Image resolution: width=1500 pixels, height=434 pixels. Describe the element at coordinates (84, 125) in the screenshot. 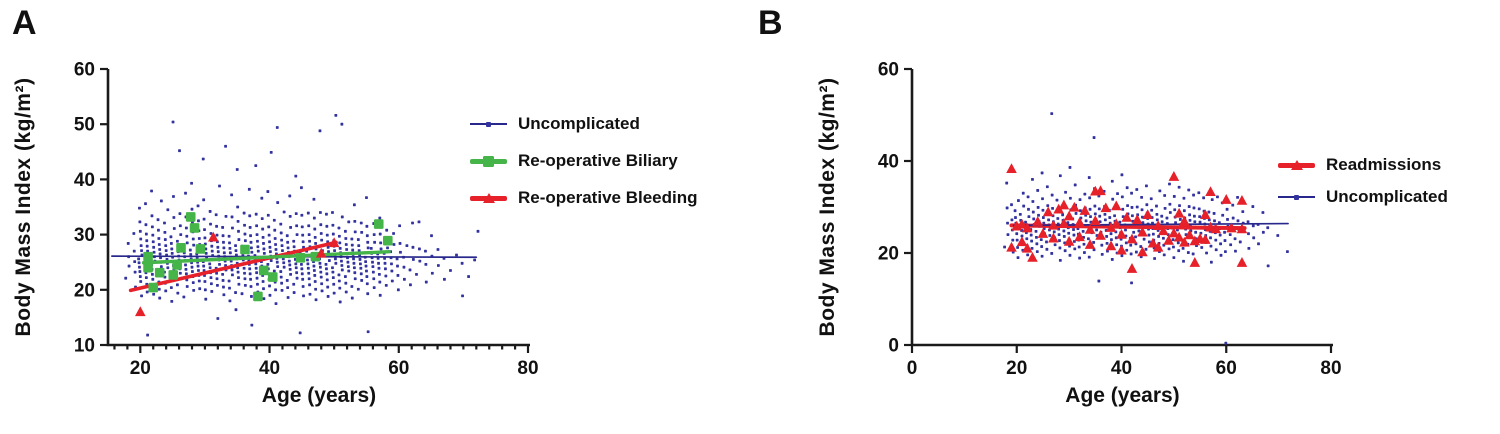

I see `y-tick-label: 50` at that location.